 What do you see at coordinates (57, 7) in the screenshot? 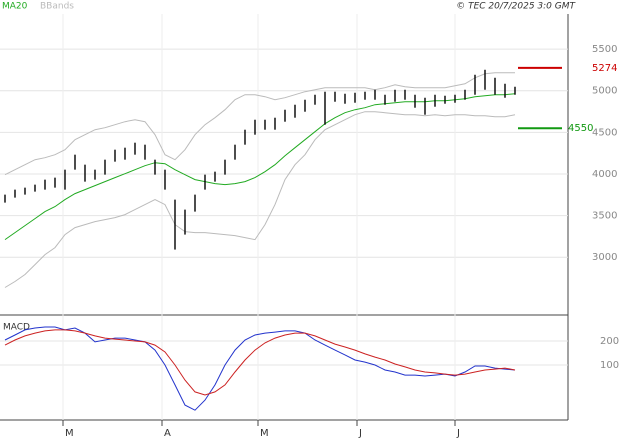
I see `legend-bbands: BBands` at bounding box center [57, 7].